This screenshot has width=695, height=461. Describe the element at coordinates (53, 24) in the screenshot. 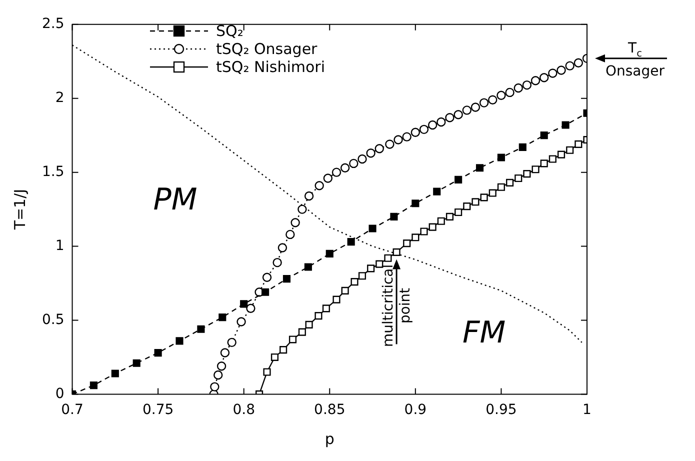

I see `y-tick-label: 2.5` at that location.